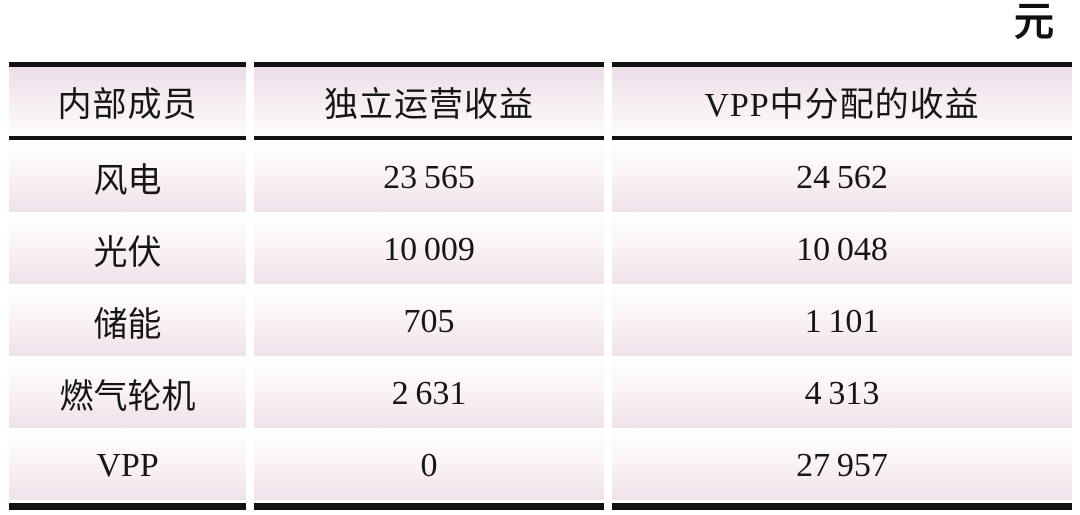  I want to click on table-row-wind-member: 风电, so click(127, 177).